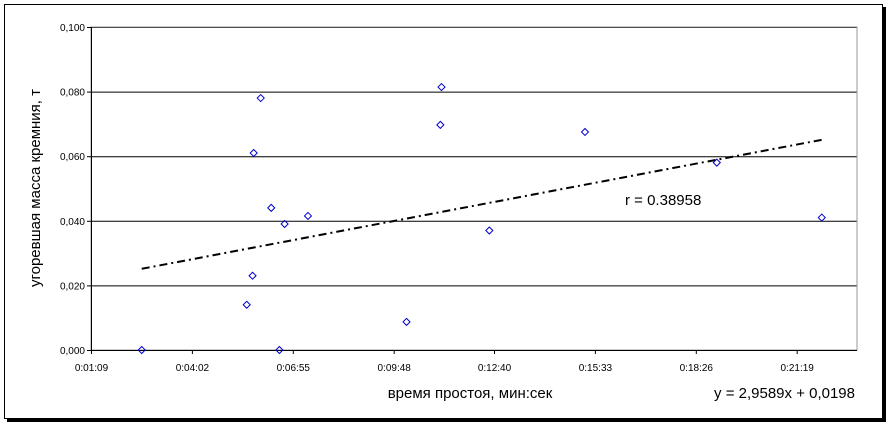 Image resolution: width=894 pixels, height=426 pixels. What do you see at coordinates (798, 368) in the screenshot?
I see `x-tick-label: 0:21:19` at bounding box center [798, 368].